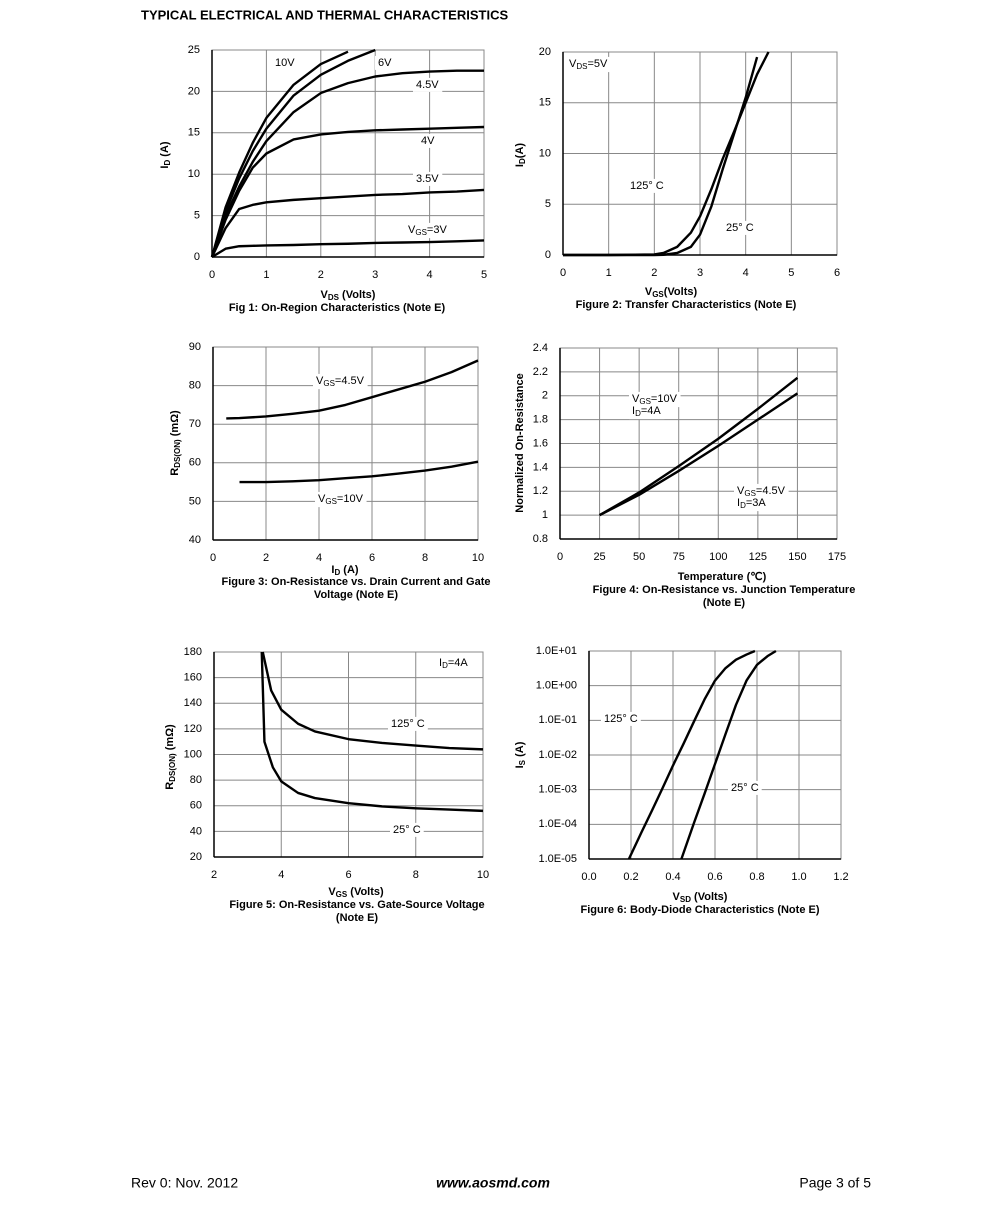  What do you see at coordinates (797, 557) in the screenshot?
I see `x-tick-label: 150` at bounding box center [797, 557].